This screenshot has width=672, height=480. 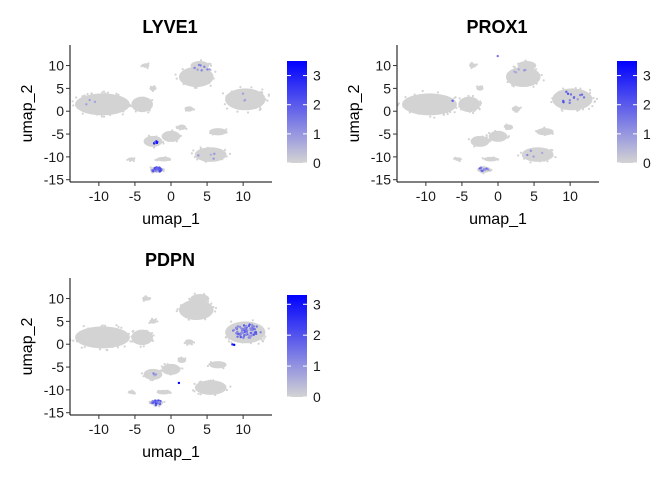 What do you see at coordinates (498, 219) in the screenshot?
I see `x-axis-title: umap_1` at bounding box center [498, 219].